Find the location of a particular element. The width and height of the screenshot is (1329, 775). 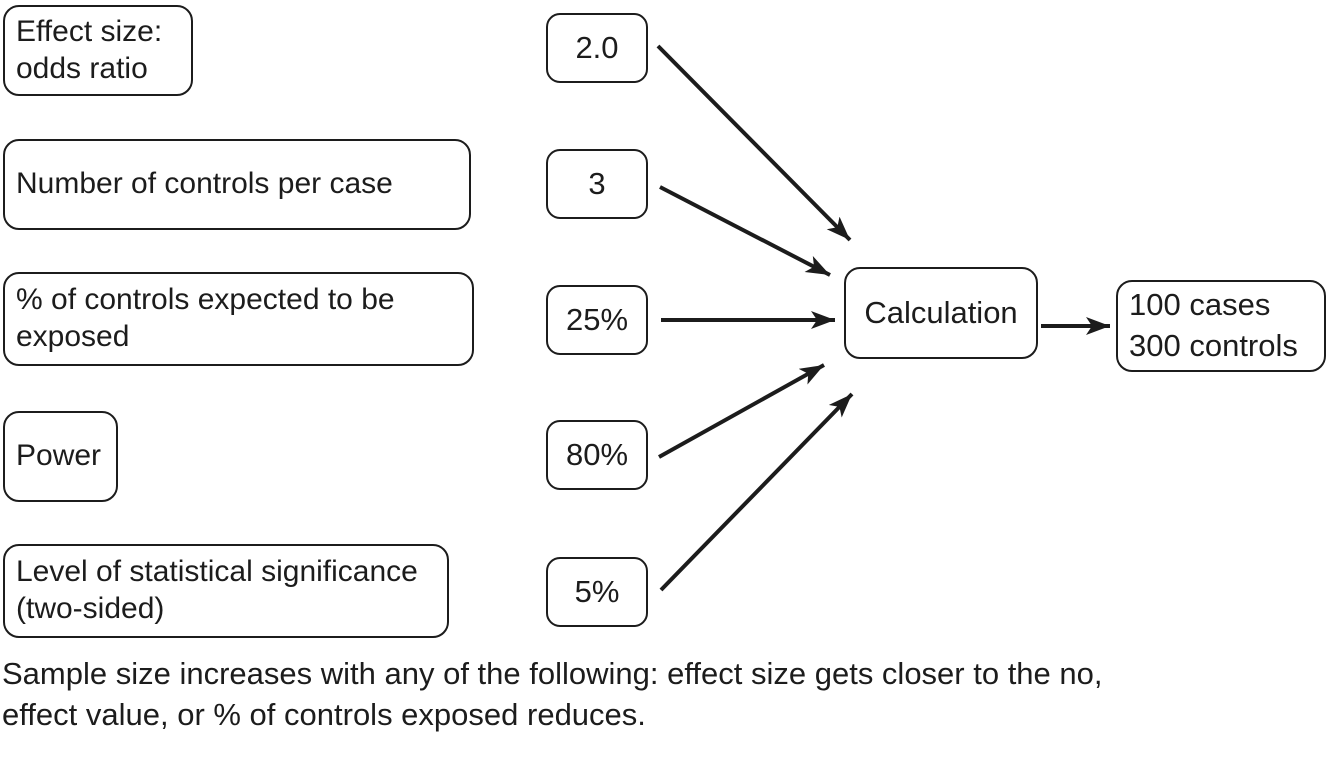

input-label-controls-per-case: Number of controls per case is located at coordinates (237, 184).